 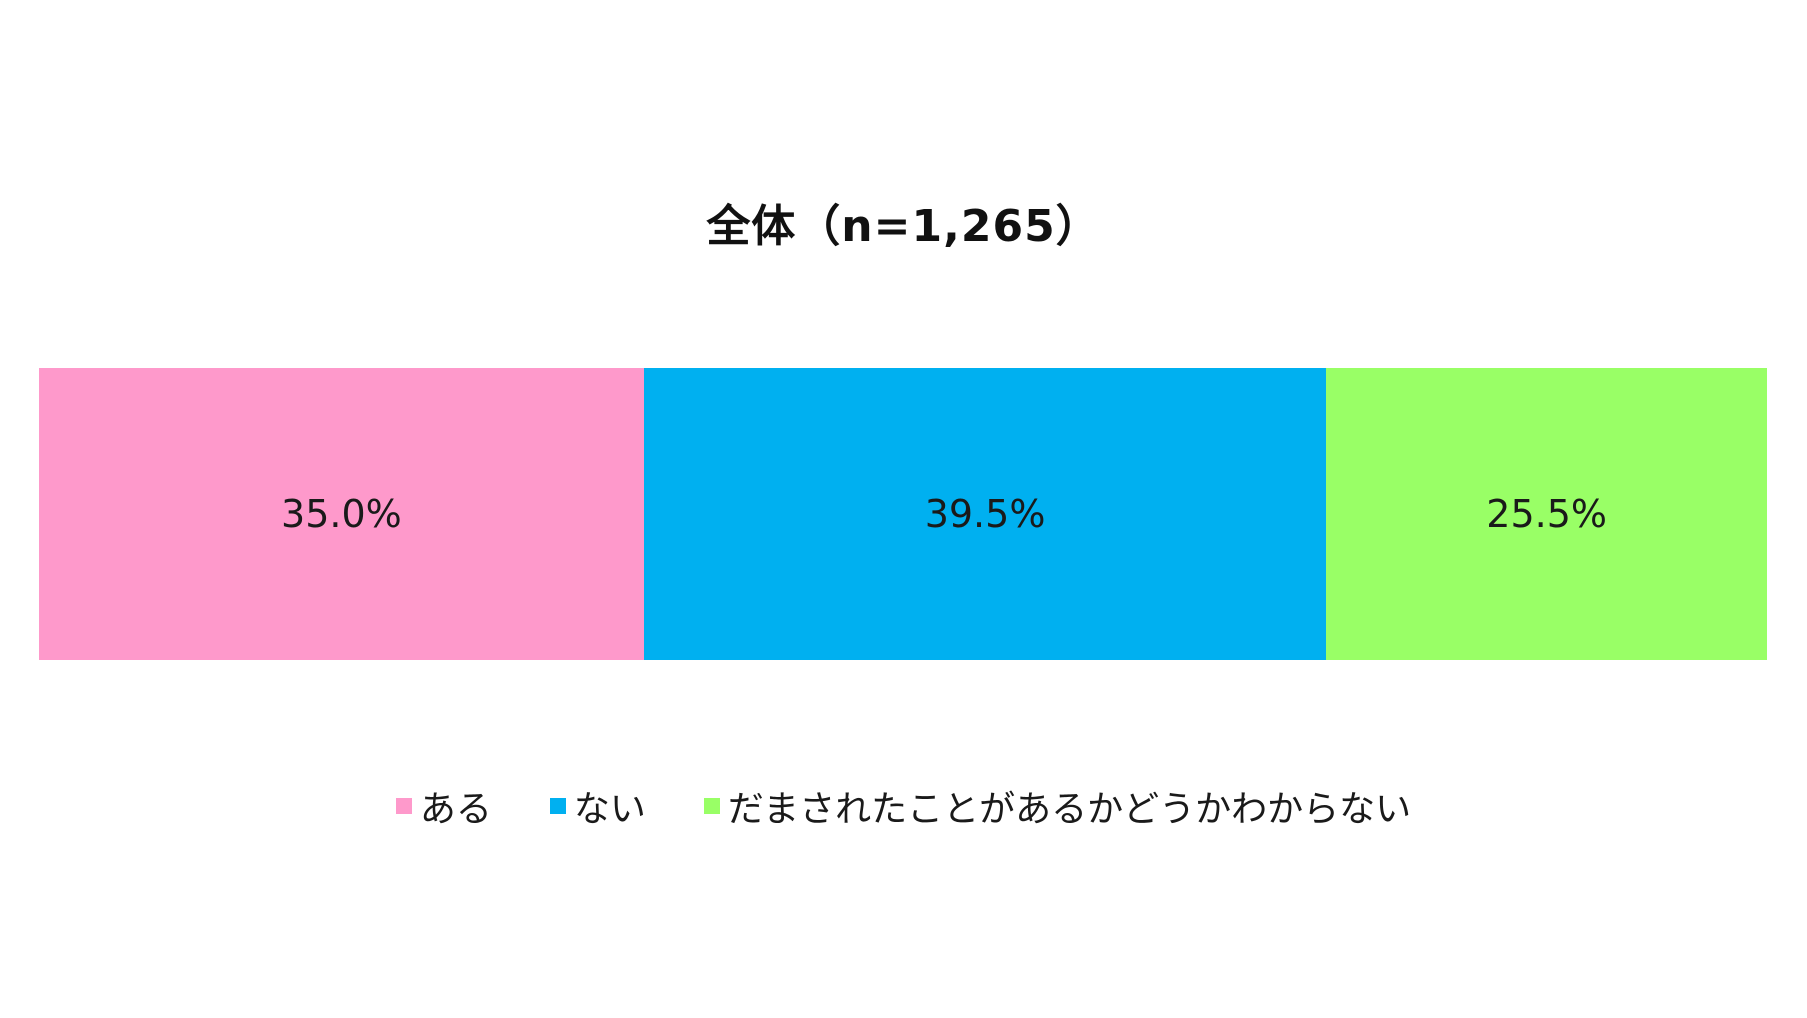 I want to click on bar-segment-1: 35.0%, so click(x=341, y=514).